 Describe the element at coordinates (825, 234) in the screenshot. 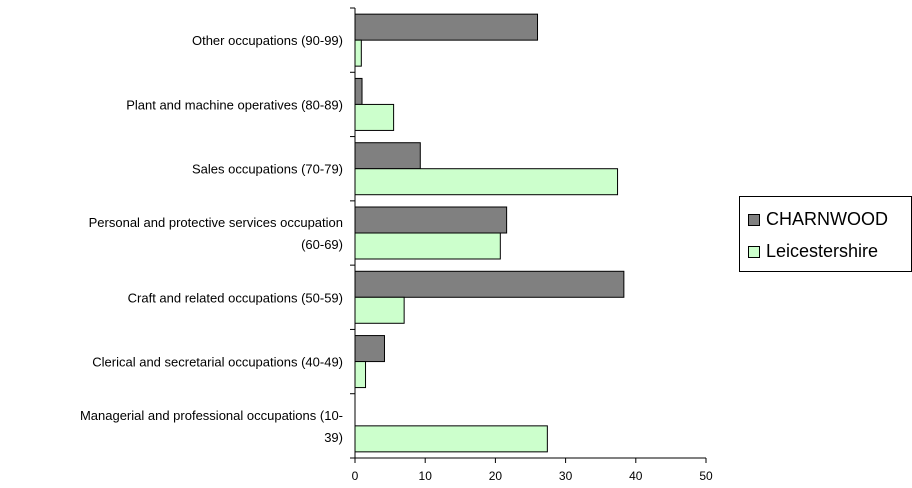

I see `legend: CHARNWOOD Leicestershire` at that location.